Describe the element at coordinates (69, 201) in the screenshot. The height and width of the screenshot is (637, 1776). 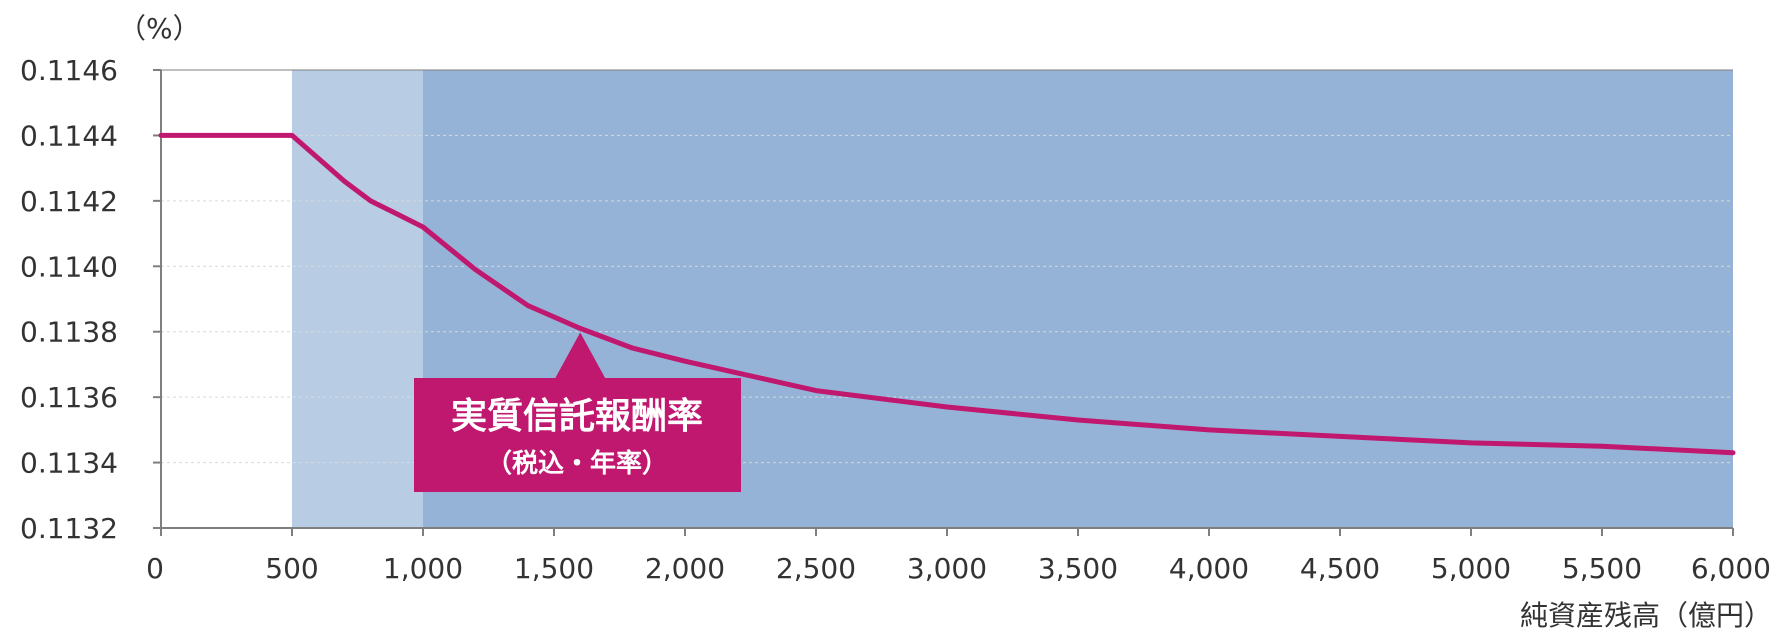
I see `y-tick-label: 0.1142` at that location.